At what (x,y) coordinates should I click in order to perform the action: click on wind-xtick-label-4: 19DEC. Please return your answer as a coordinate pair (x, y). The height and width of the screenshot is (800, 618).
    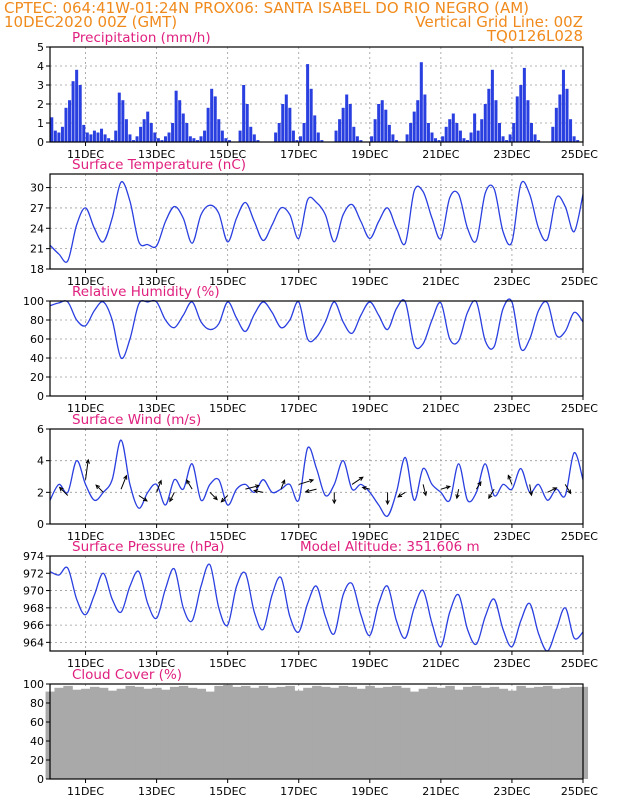
    Looking at the image, I should click on (369, 536).